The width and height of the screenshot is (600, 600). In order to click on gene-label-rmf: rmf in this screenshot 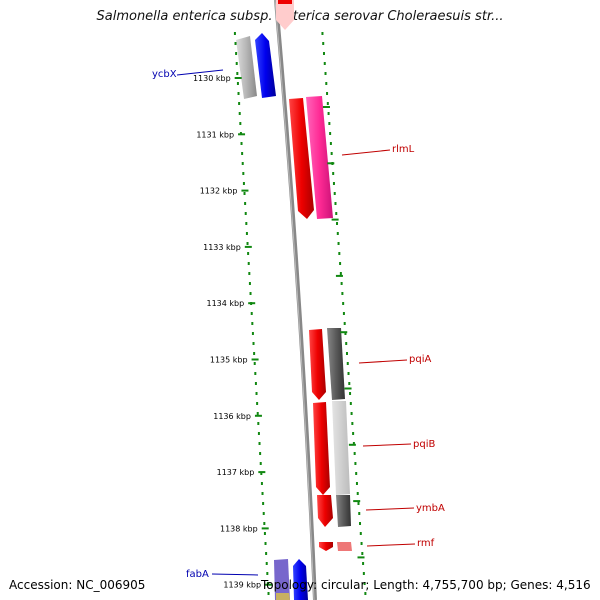, I will do `click(426, 543)`.